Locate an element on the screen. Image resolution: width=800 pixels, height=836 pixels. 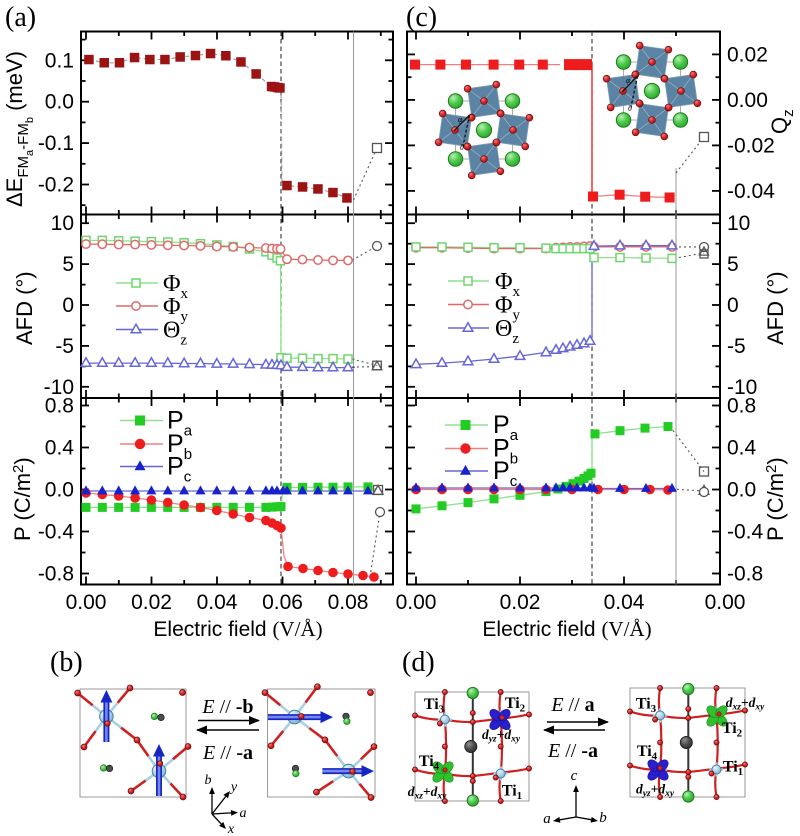
svg-text: c is located at coordinates (574, 776).